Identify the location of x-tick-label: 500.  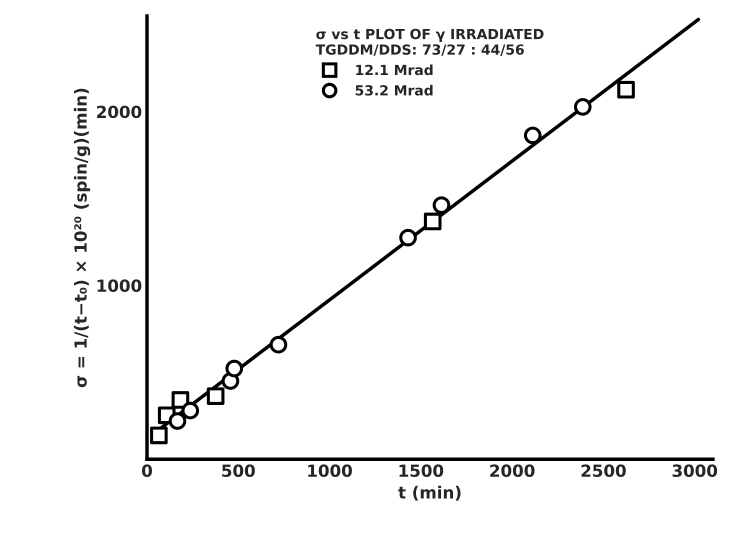
(238, 470).